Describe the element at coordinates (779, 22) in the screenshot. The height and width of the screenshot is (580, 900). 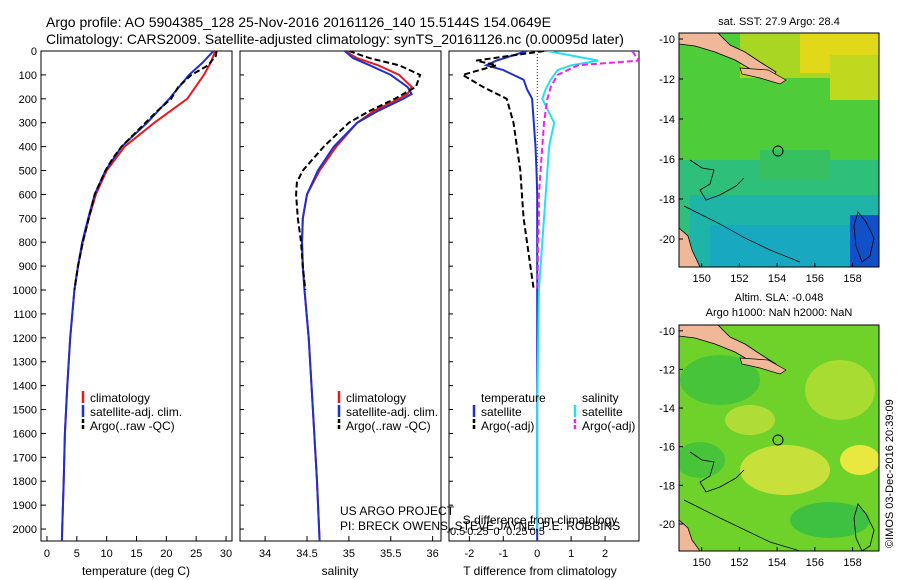
I see `sst-map-title: sat. SST: 27.9 Argo: 28.4` at that location.